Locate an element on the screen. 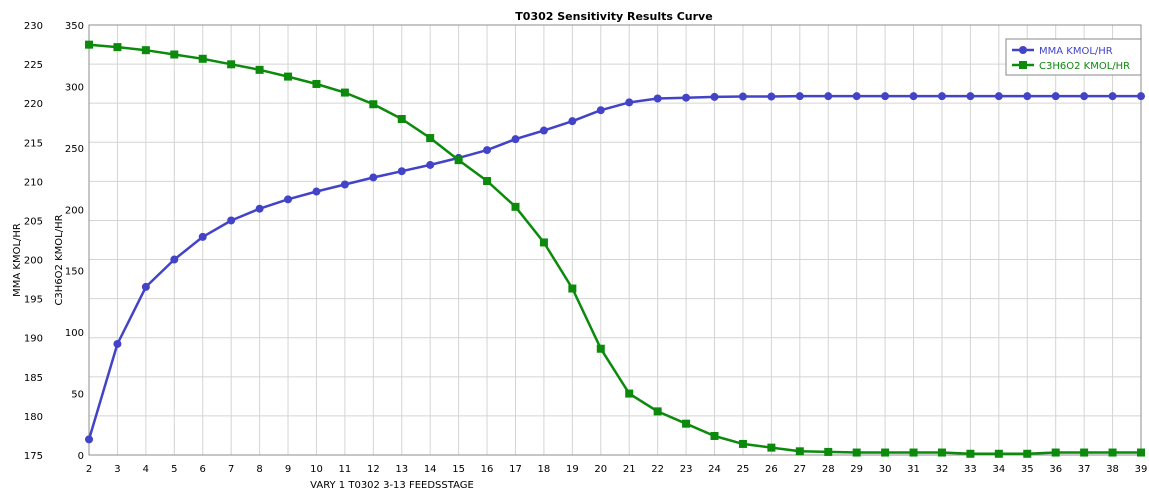 This screenshot has height=493, width=1149. x-tick-label: 16 is located at coordinates (487, 469).